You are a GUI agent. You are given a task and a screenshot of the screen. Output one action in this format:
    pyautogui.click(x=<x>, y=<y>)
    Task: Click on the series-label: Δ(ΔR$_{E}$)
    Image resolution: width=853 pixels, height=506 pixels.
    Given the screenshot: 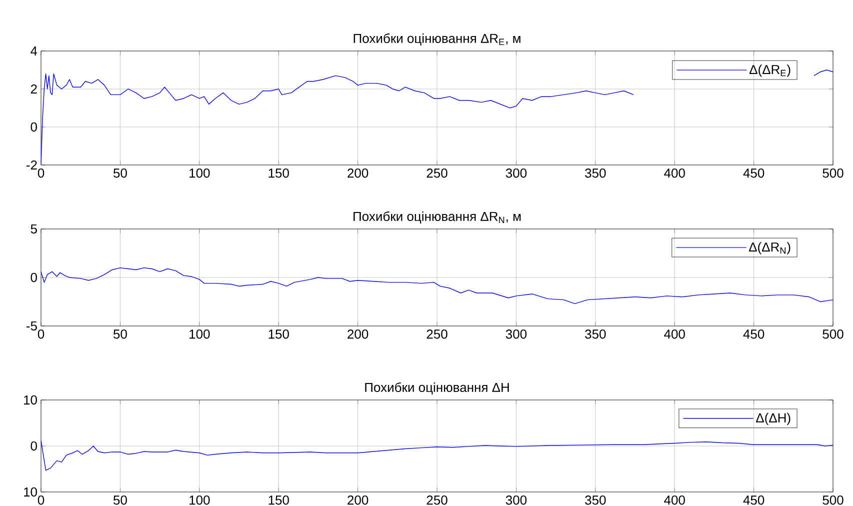 What is the action you would take?
    pyautogui.click(x=769, y=70)
    